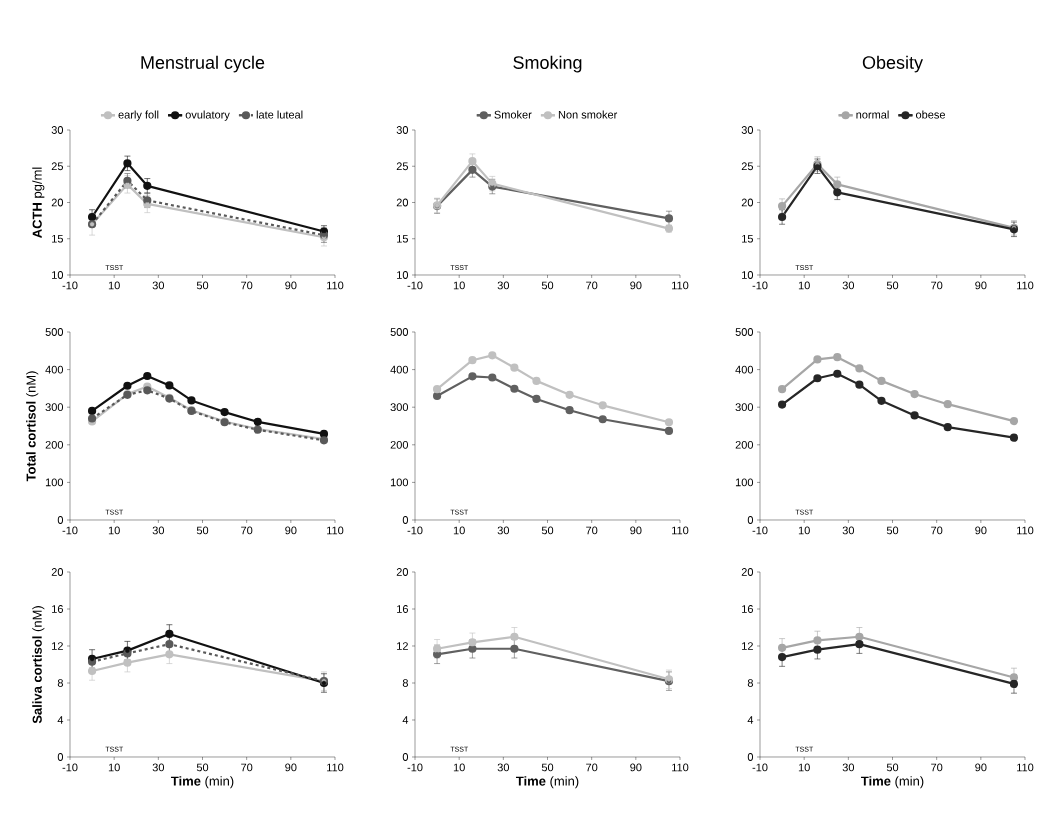  Describe the element at coordinates (872, 114) in the screenshot. I see `legend-label: normal` at that location.